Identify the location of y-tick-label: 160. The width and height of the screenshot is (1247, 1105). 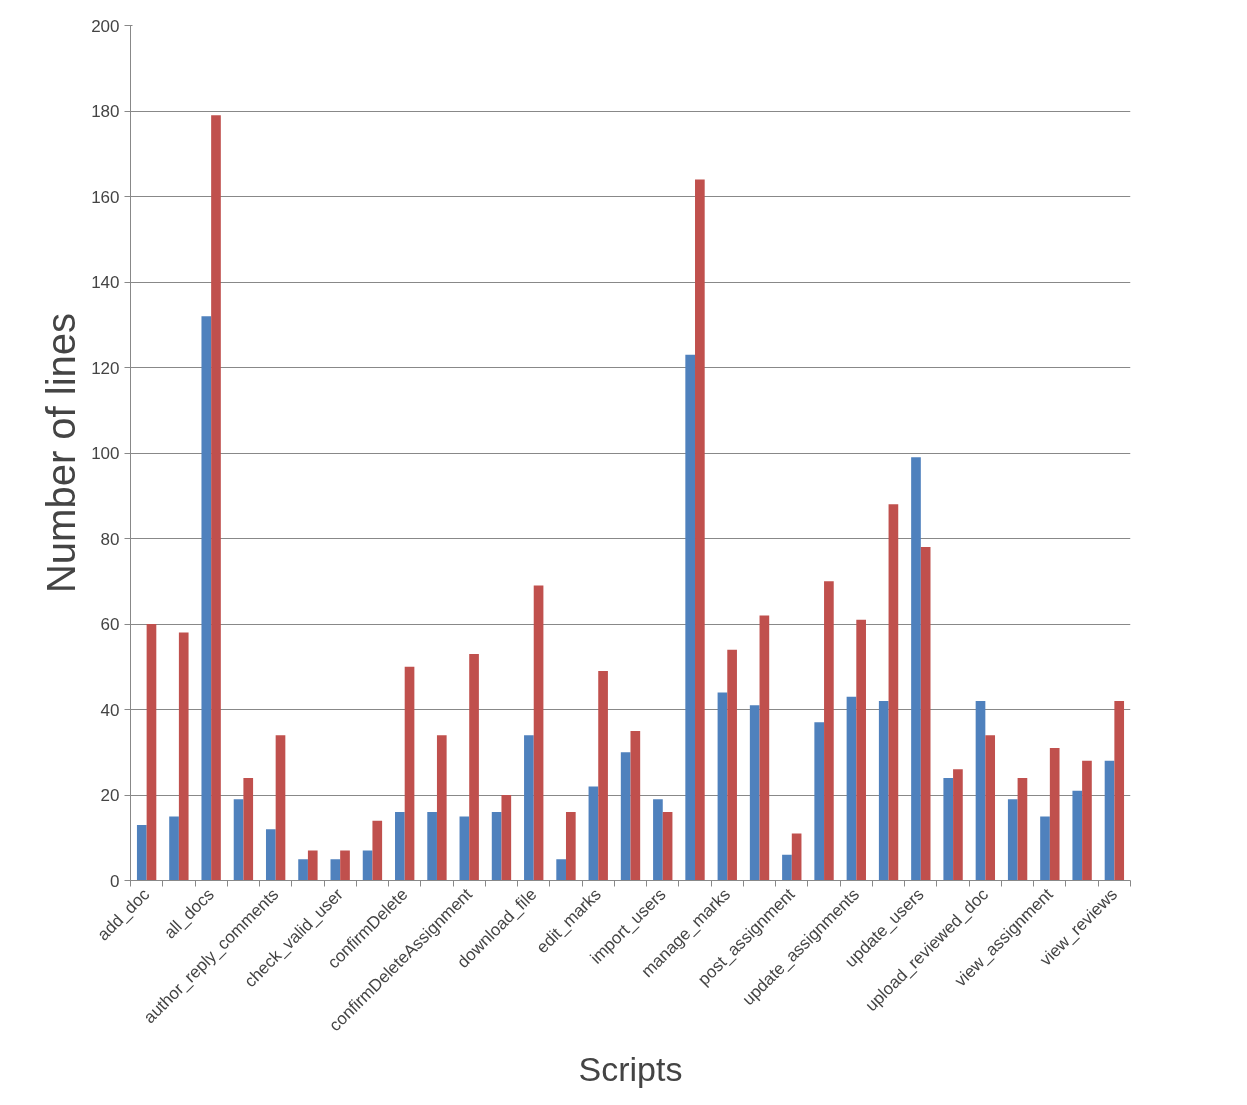
(105, 197).